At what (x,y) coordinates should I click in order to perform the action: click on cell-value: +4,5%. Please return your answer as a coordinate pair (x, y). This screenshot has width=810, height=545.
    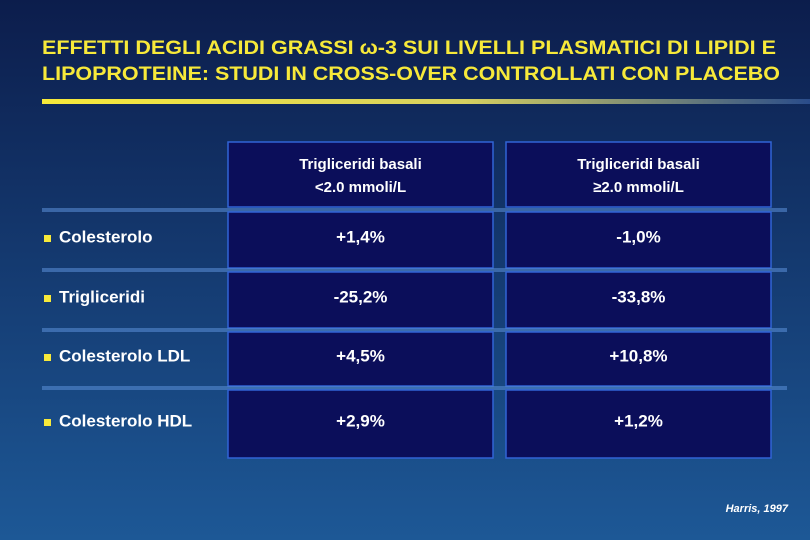
    Looking at the image, I should click on (360, 355).